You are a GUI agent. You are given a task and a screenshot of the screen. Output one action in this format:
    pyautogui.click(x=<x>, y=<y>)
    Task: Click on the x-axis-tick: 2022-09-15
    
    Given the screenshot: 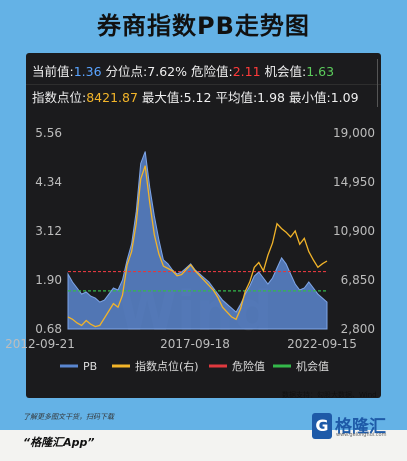 What is the action you would take?
    pyautogui.click(x=322, y=344)
    